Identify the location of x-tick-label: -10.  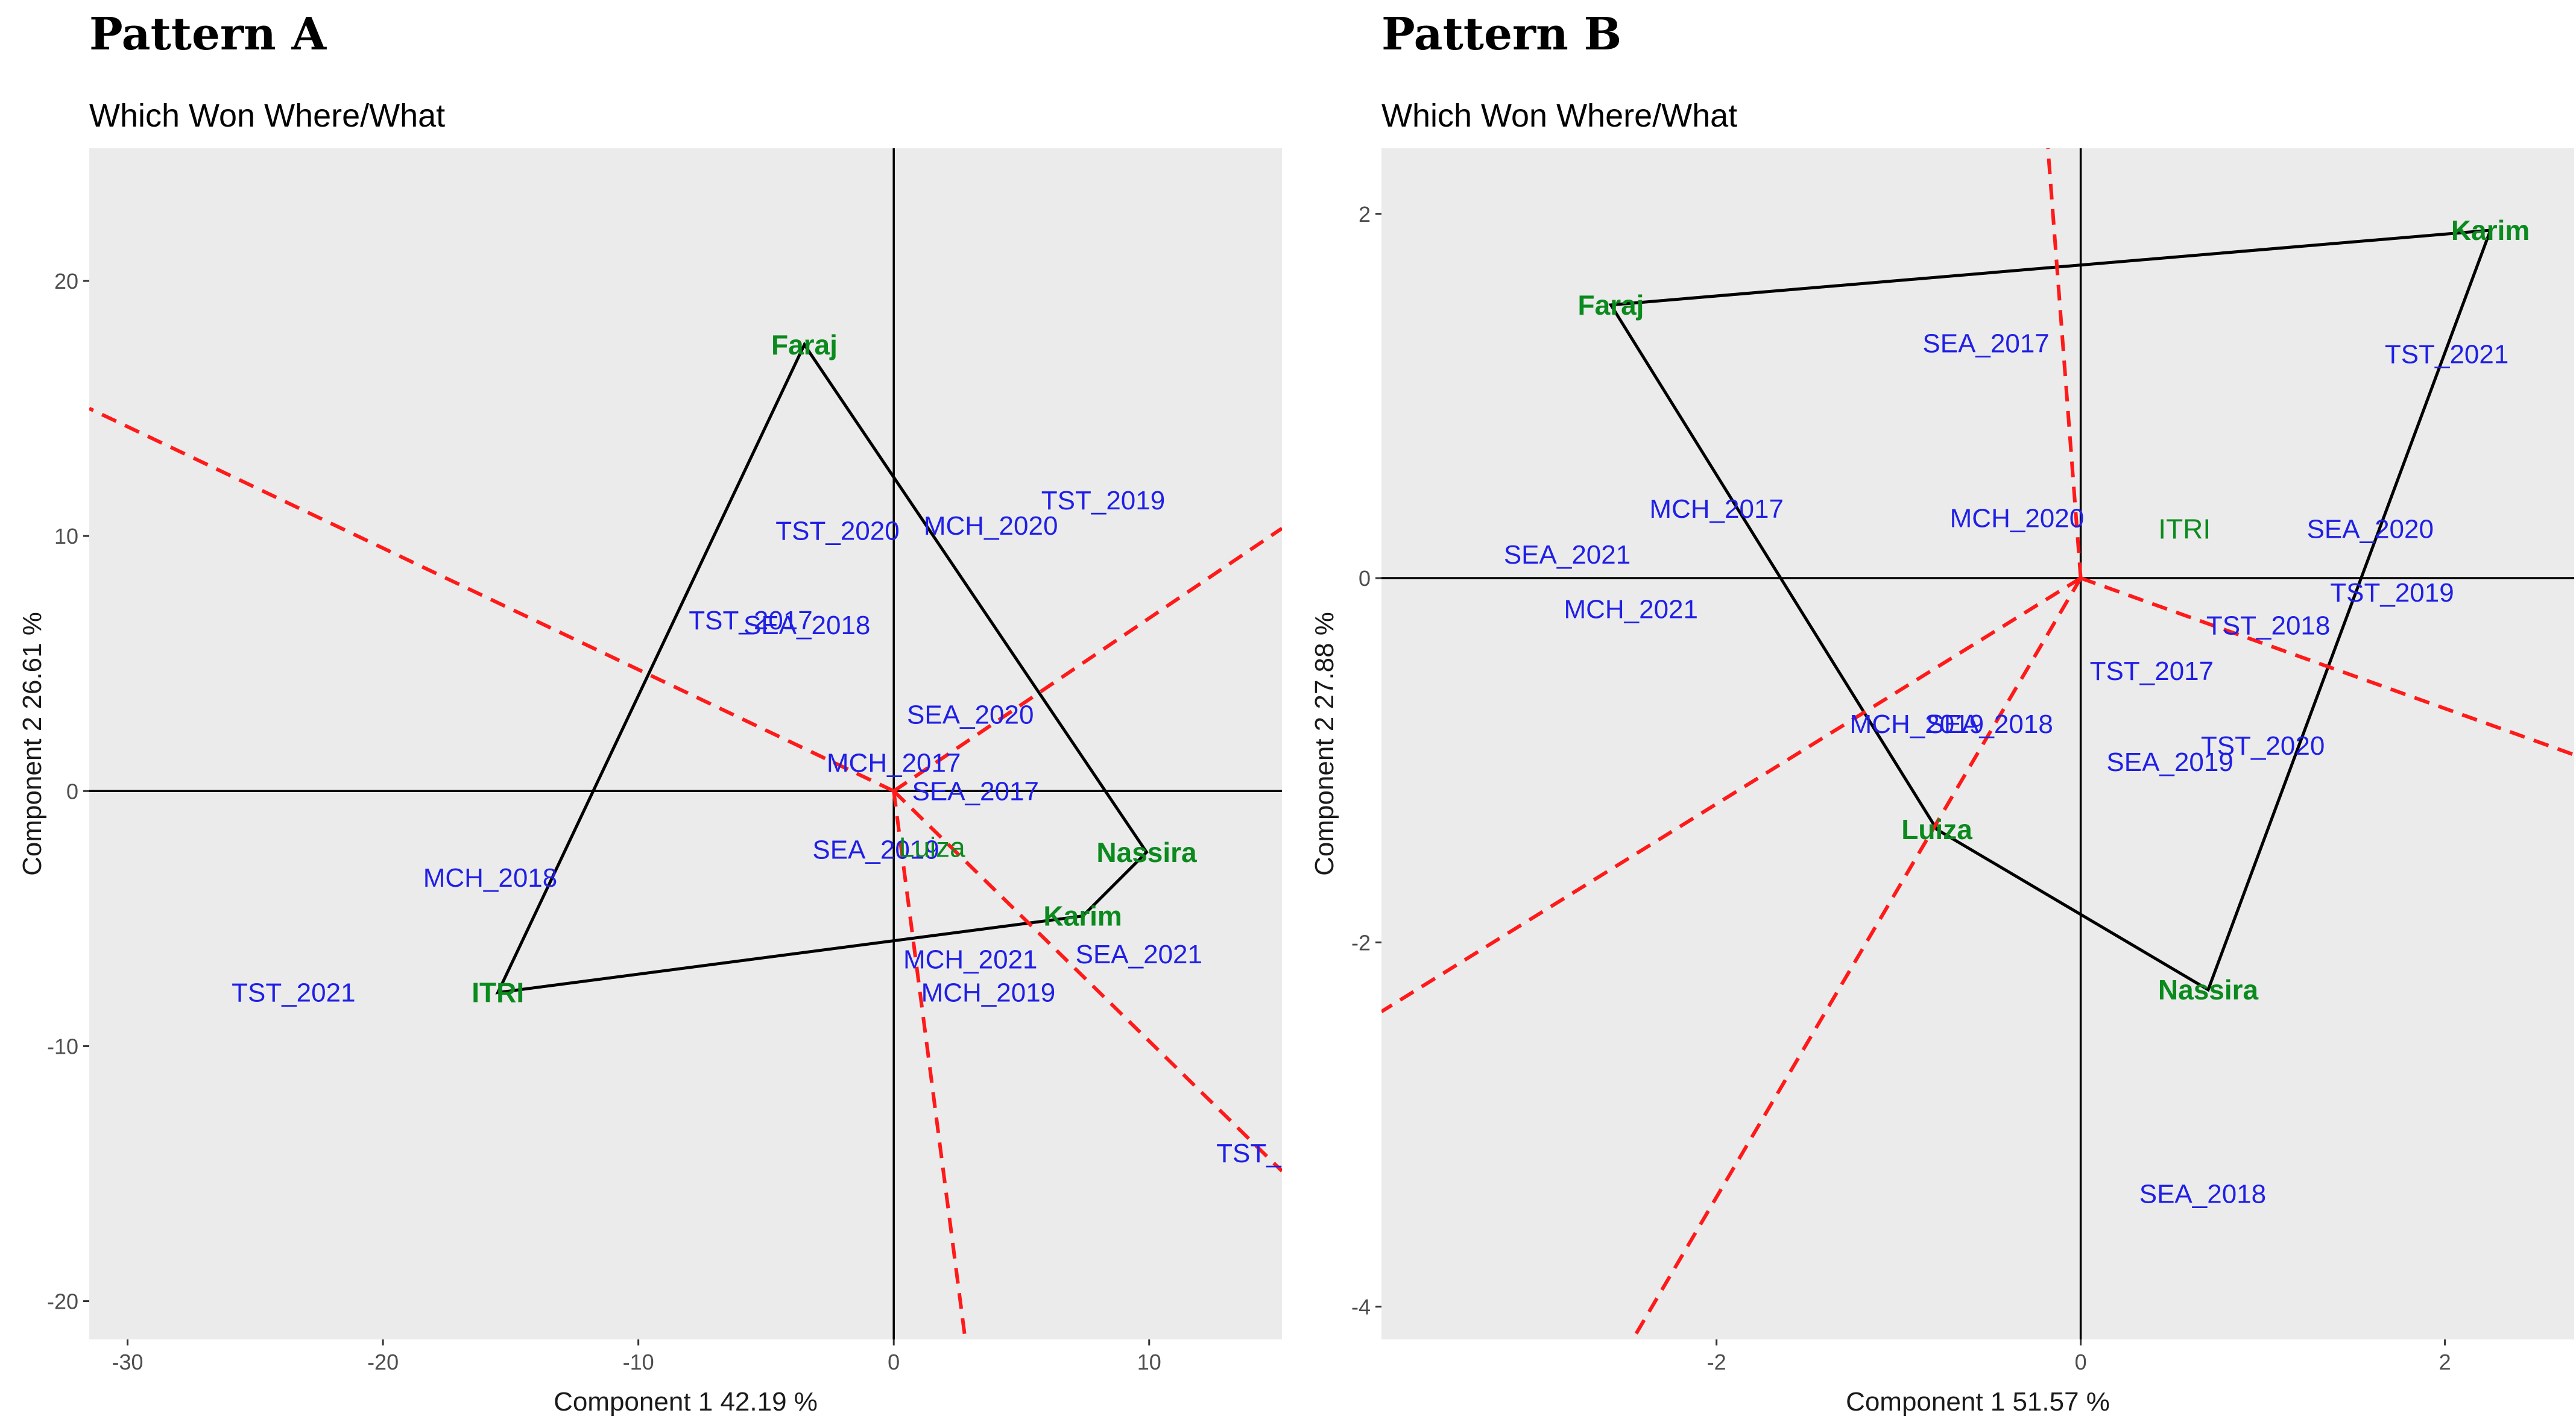
(638, 1362).